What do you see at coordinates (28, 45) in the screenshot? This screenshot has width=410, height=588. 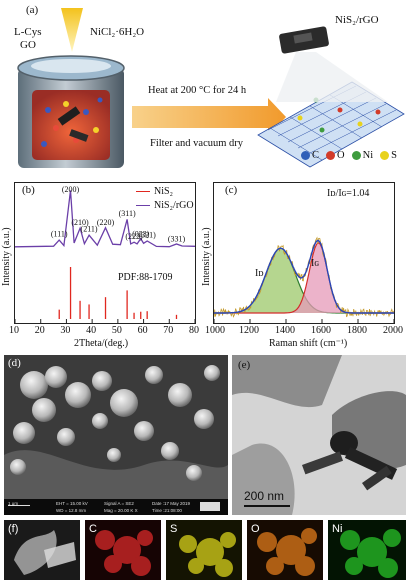 I see `reagent-go: GO` at bounding box center [28, 45].